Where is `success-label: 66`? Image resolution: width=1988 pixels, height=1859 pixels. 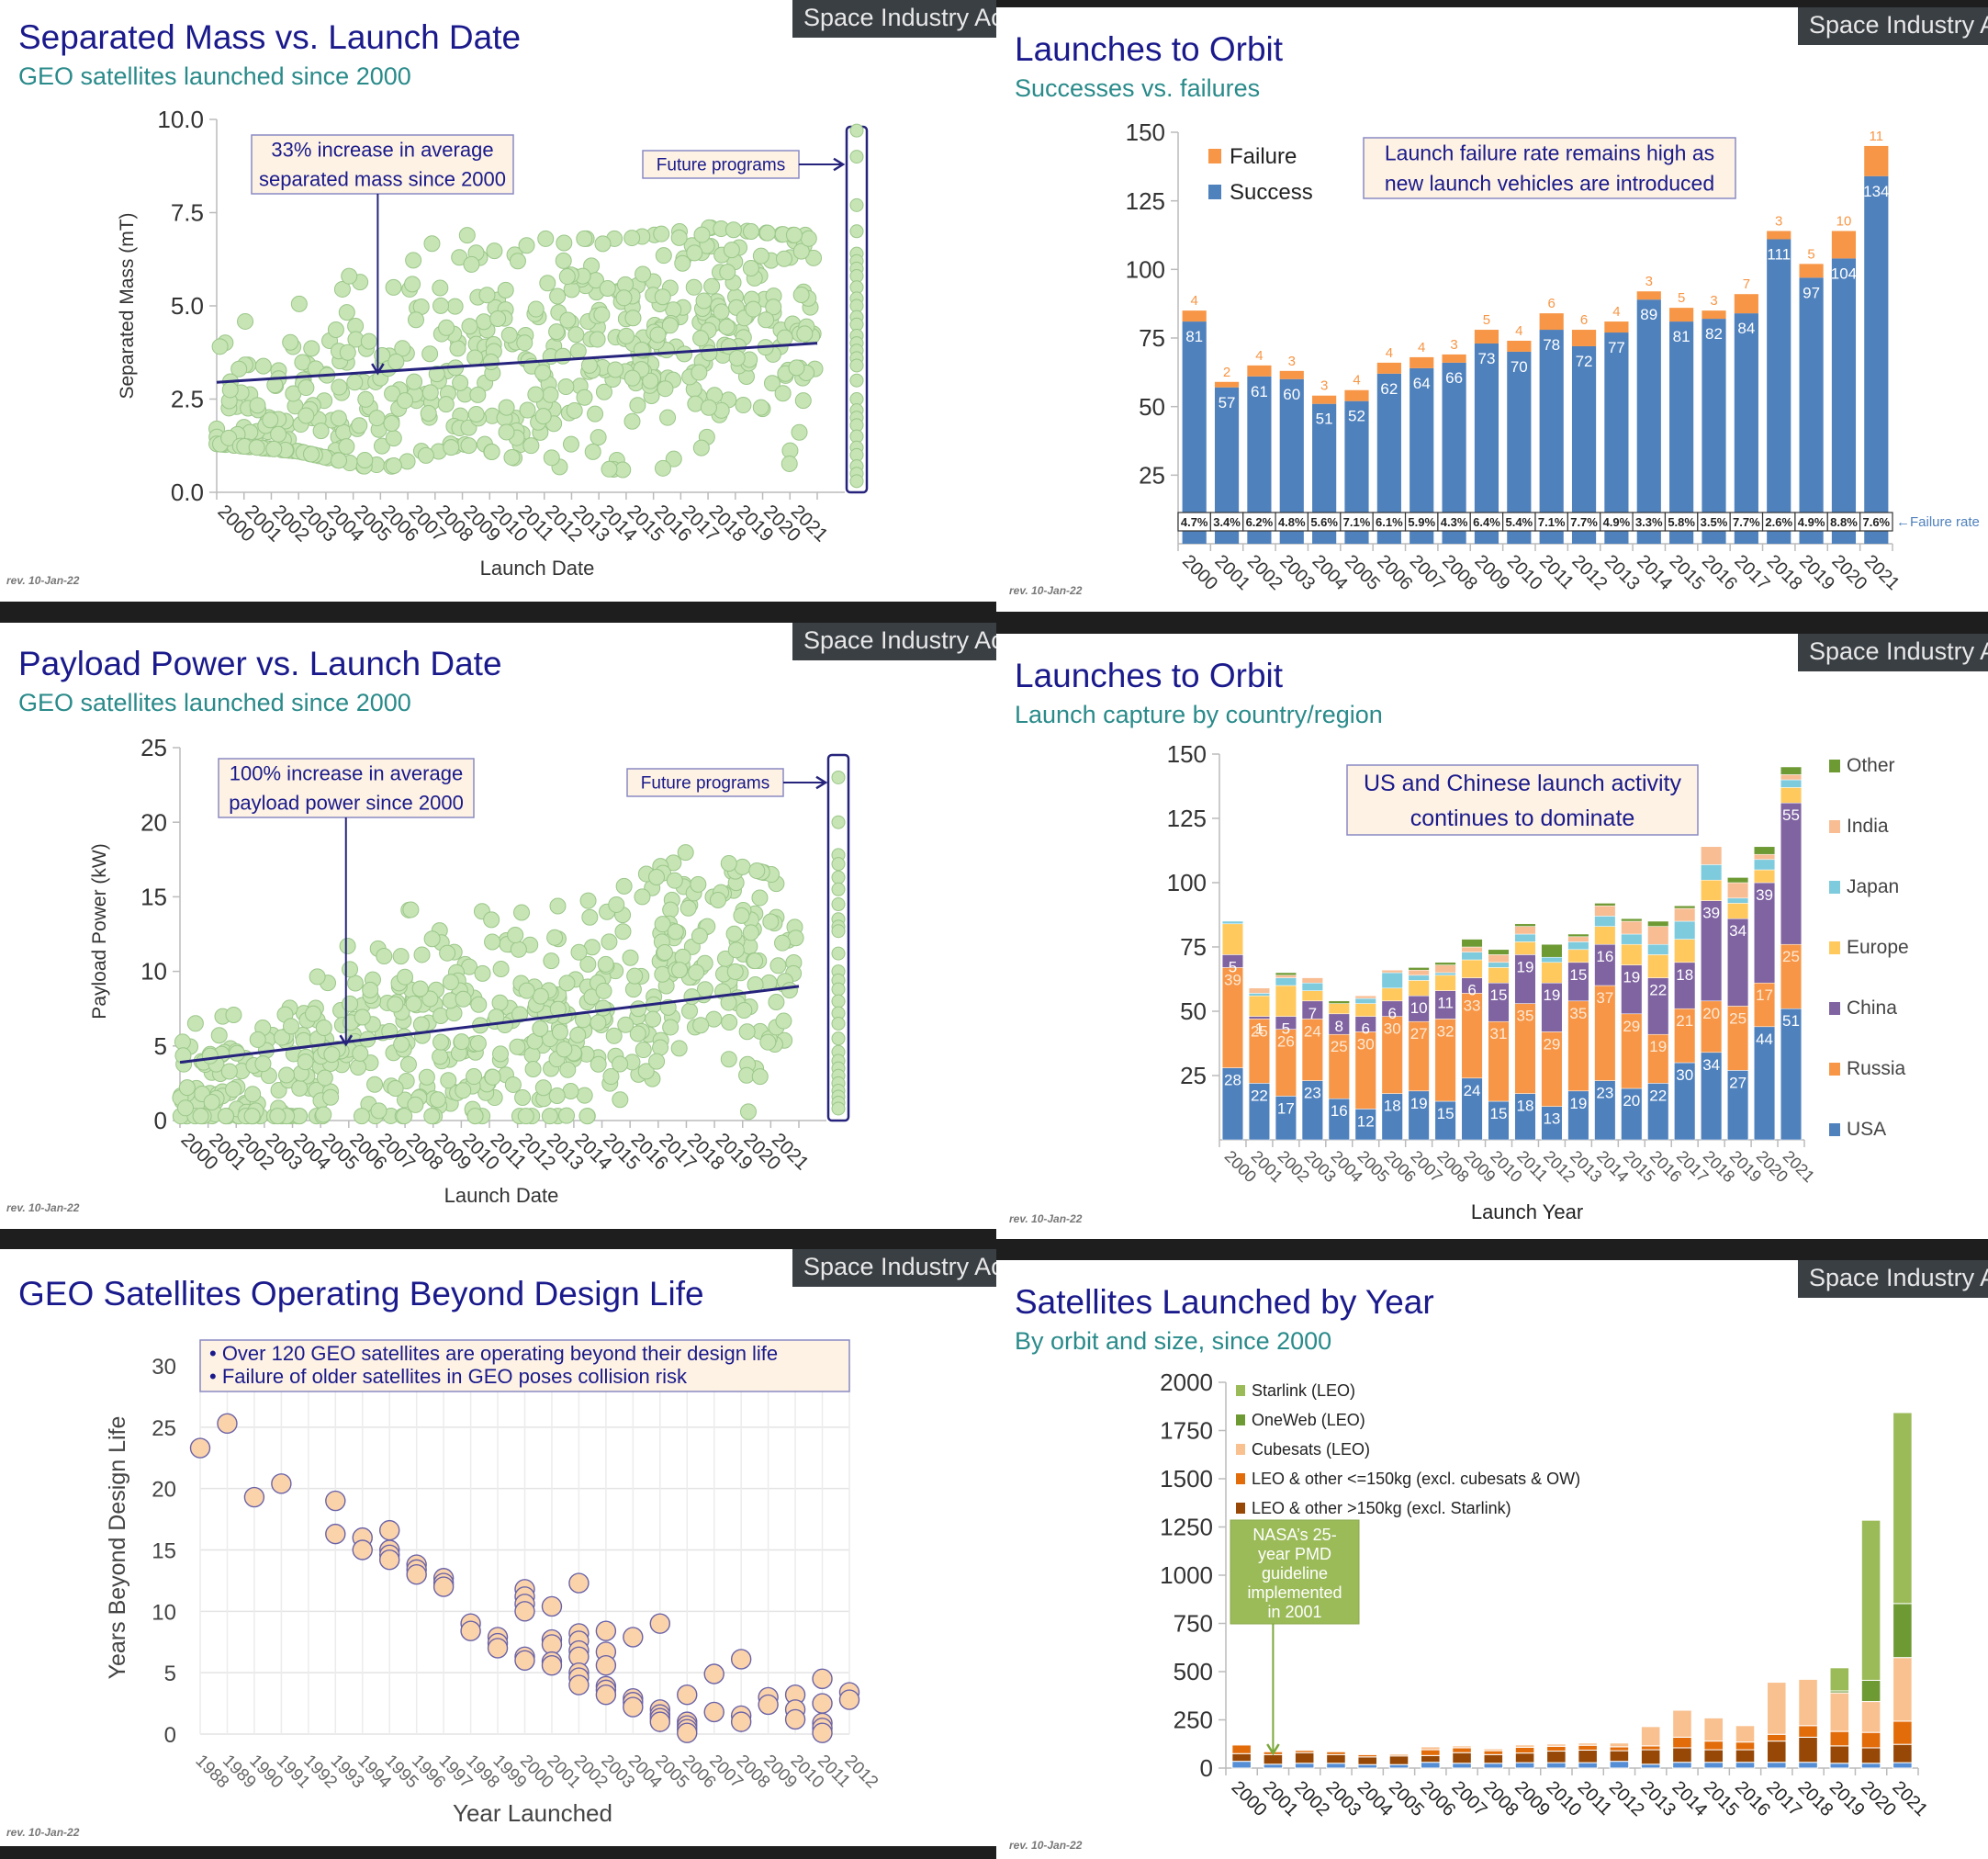 success-label: 66 is located at coordinates (1454, 378).